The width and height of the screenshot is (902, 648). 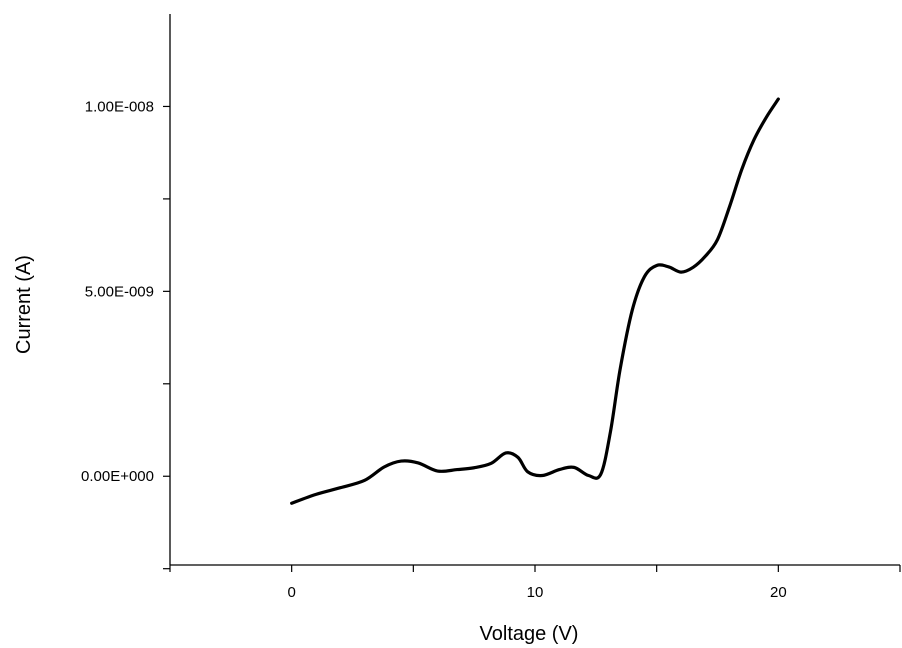 I want to click on x-axis-title: Voltage (V), so click(x=529, y=634).